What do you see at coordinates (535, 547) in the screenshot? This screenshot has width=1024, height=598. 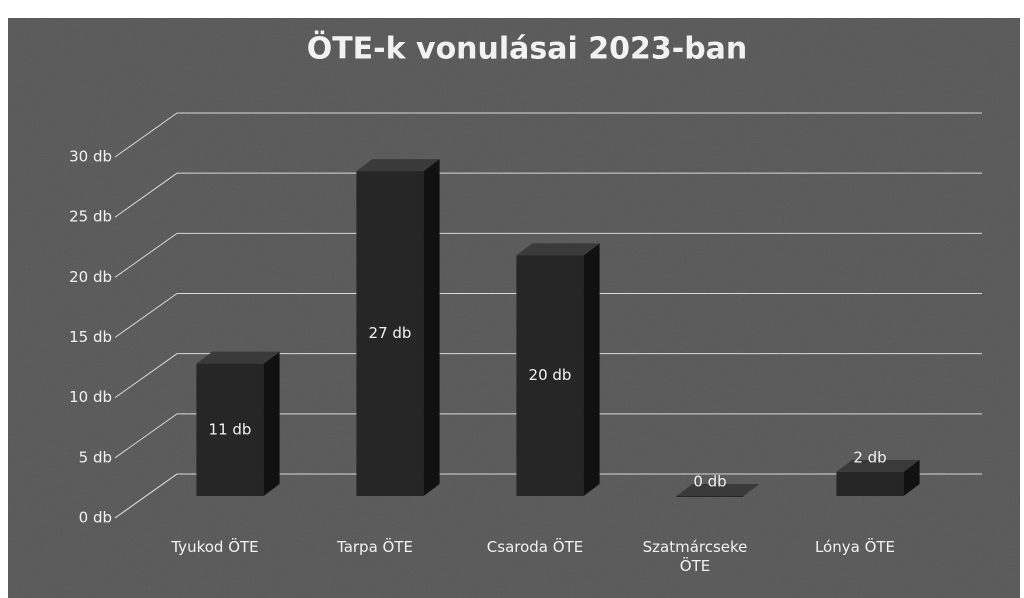 I see `x-tick-label: Csaroda ÖTE` at bounding box center [535, 547].